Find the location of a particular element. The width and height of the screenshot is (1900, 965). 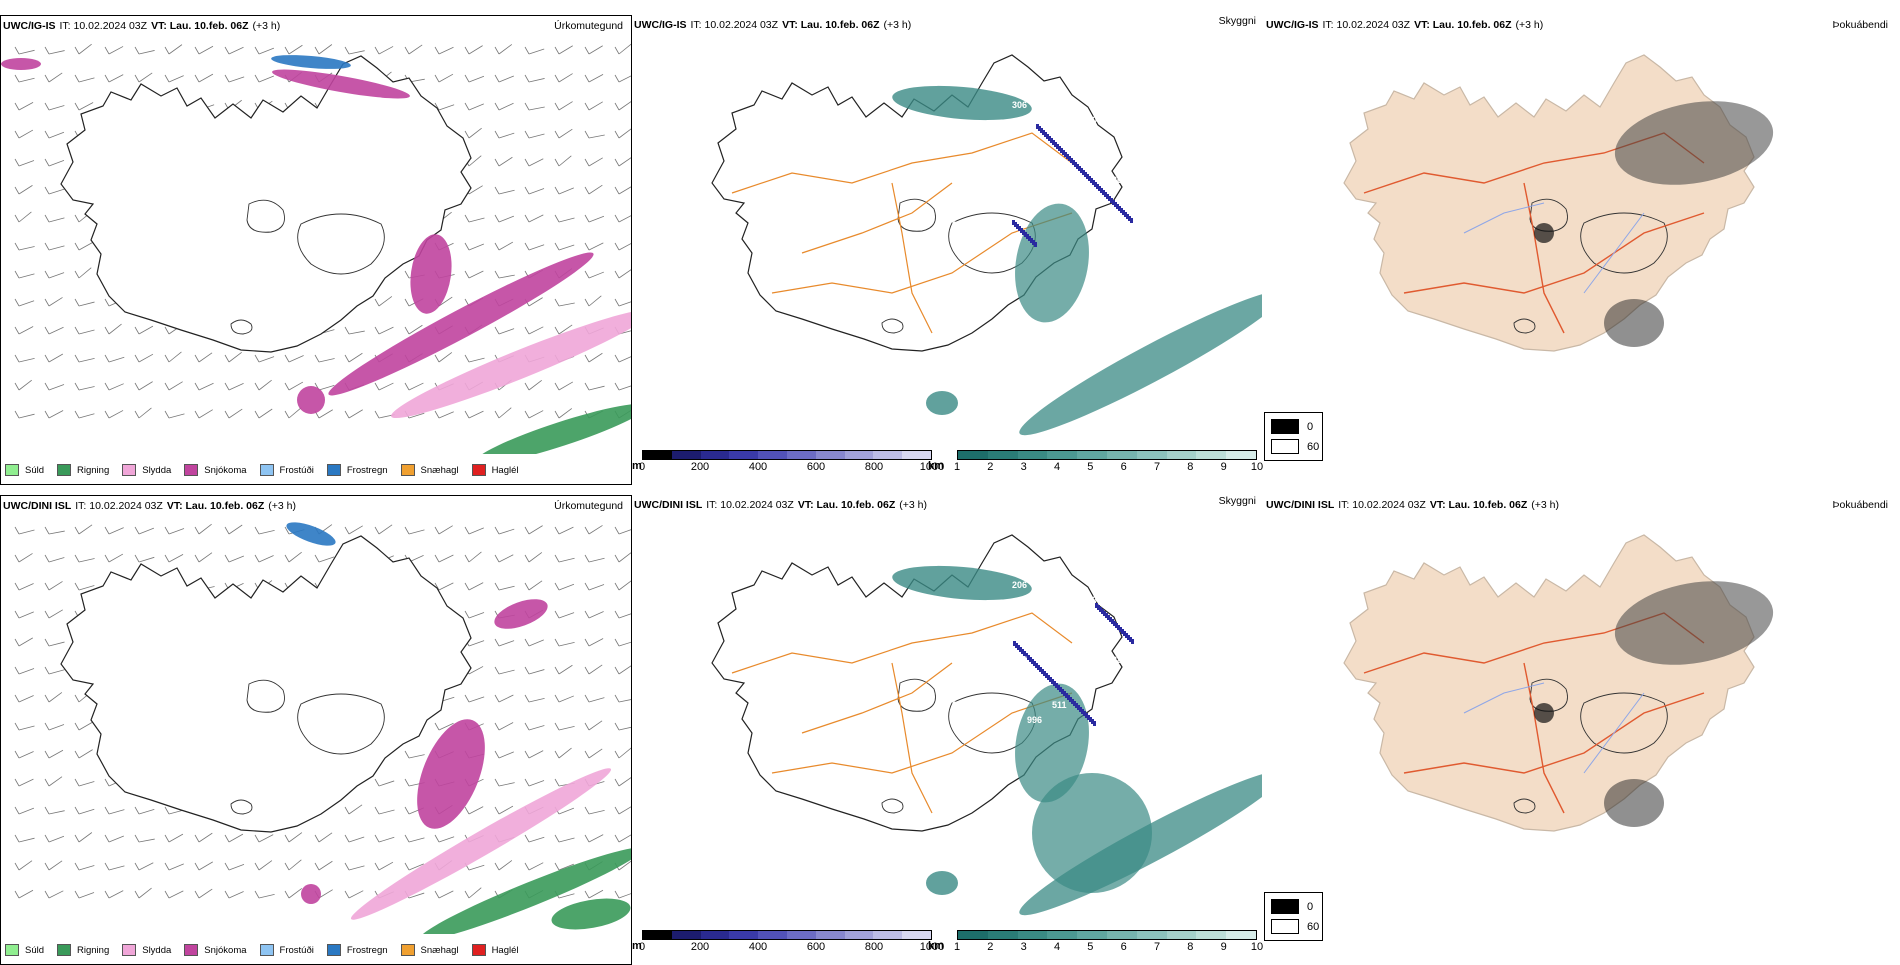

colorbar-tick-label: 5 is located at coordinates (1090, 467).